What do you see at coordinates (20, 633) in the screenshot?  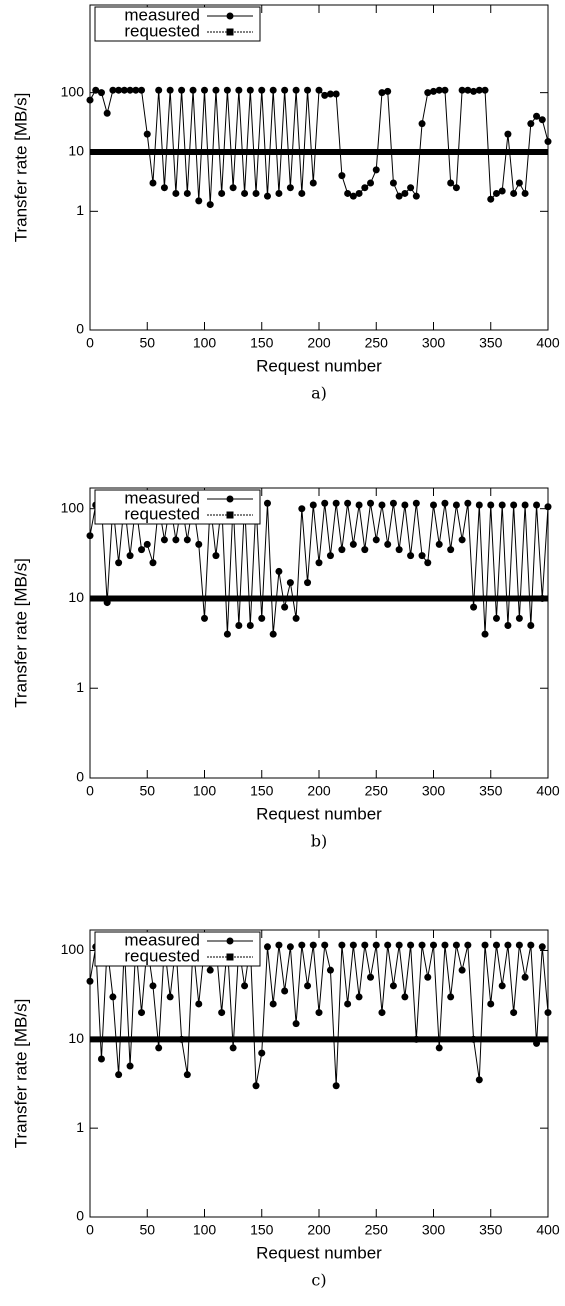 I see `y-axis-label: Transfer rate [MB/s]` at bounding box center [20, 633].